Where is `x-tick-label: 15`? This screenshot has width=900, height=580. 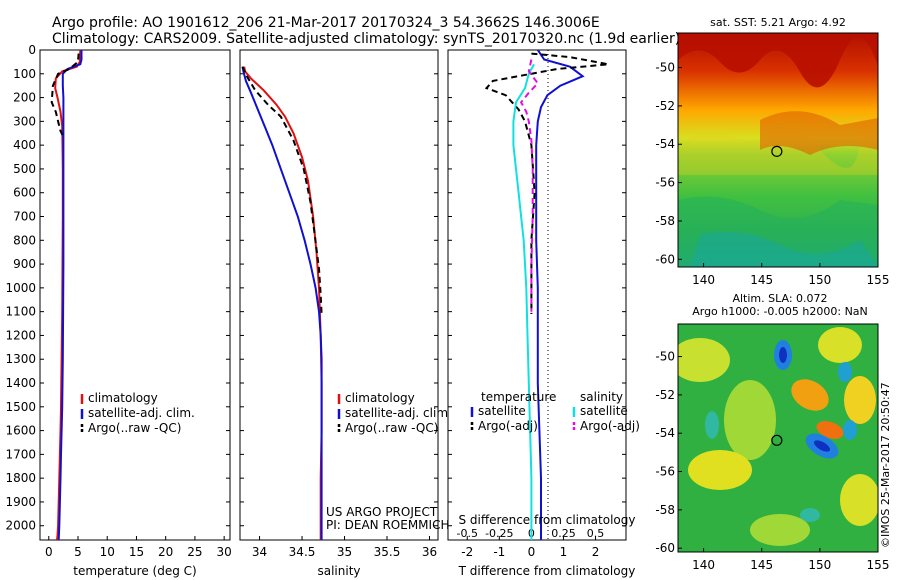
x-tick-label: 15 is located at coordinates (136, 552).